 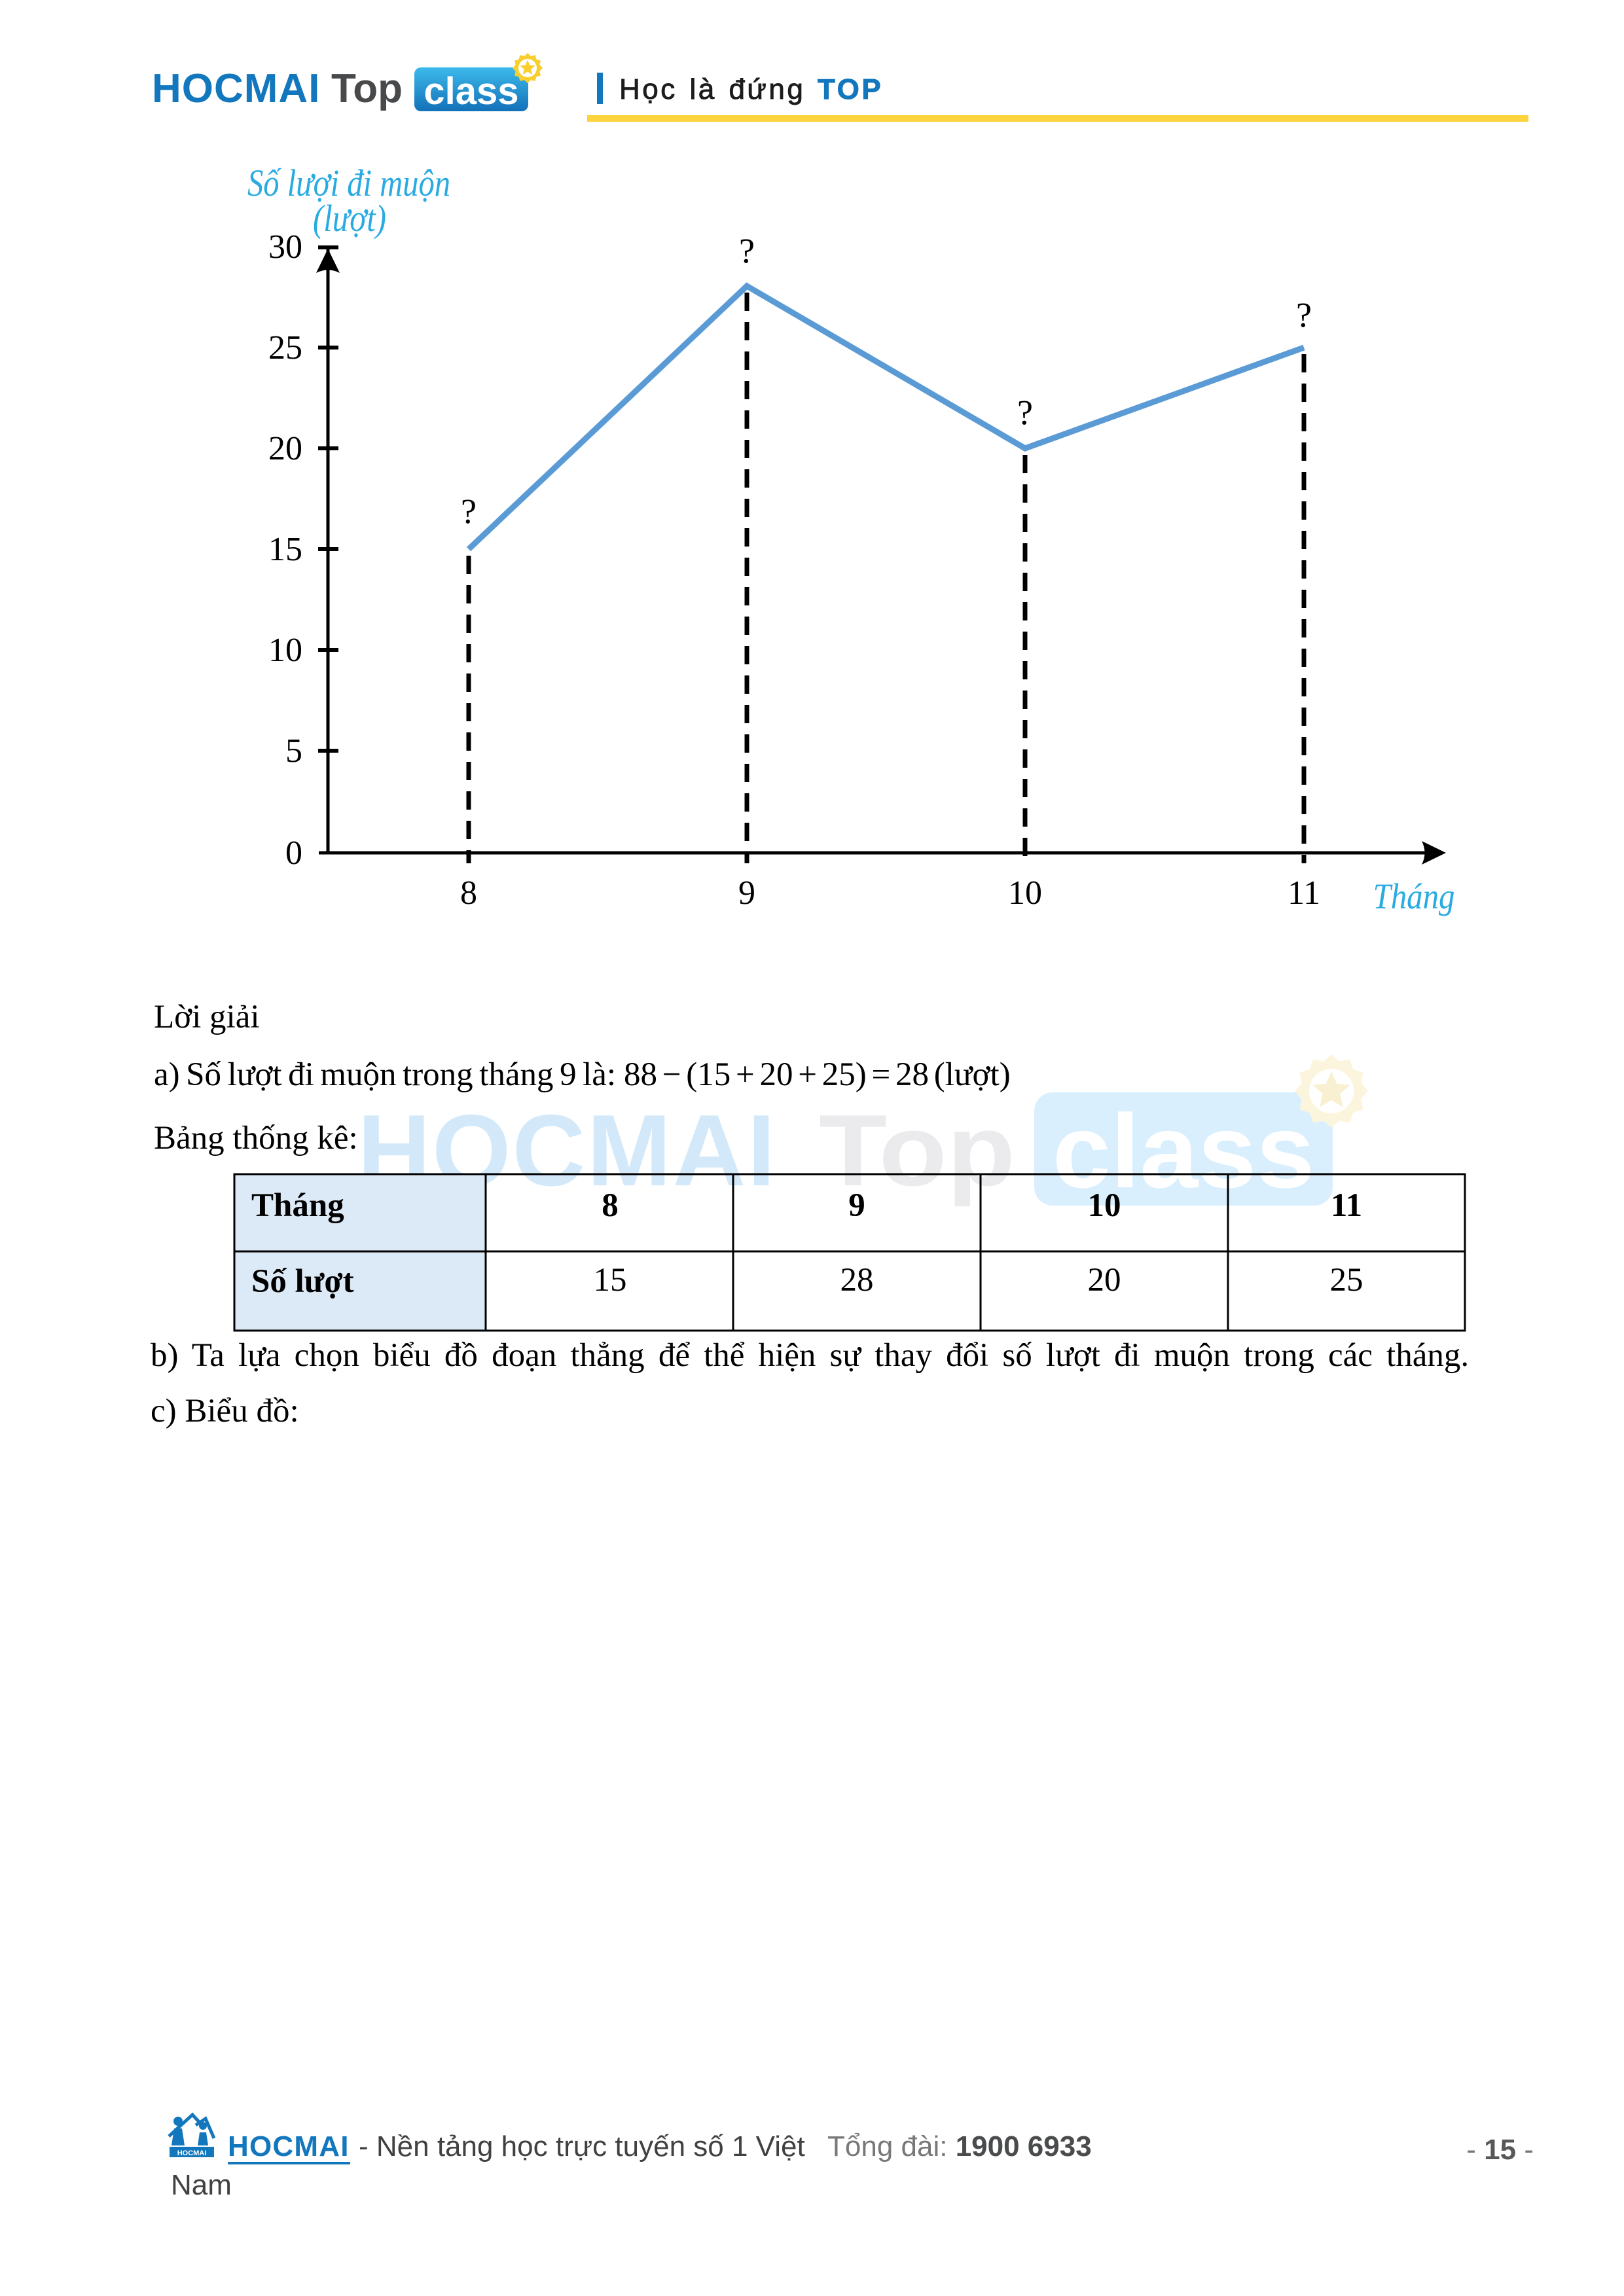 I want to click on svg-text: 30, so click(x=285, y=247).